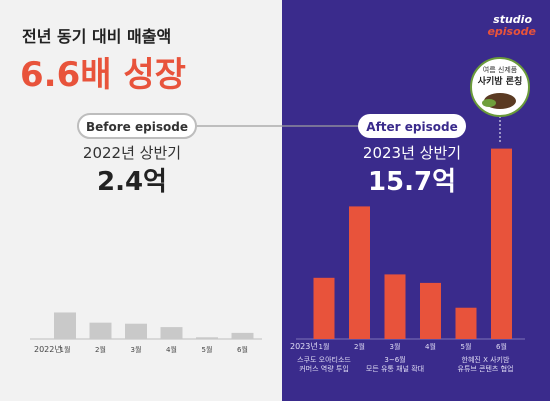  What do you see at coordinates (324, 359) in the screenshot?
I see `annotation-1-line-1: 스쿠도 오아티소드` at bounding box center [324, 359].